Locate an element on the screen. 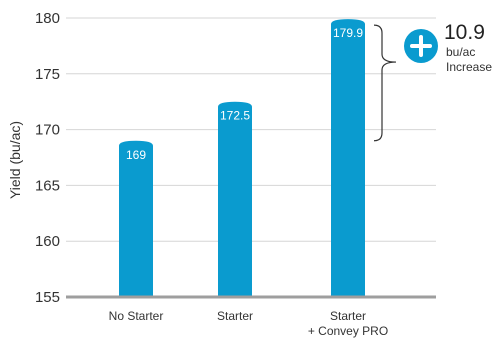 This screenshot has width=496, height=343. bar-value-label: 179.9 is located at coordinates (348, 33).